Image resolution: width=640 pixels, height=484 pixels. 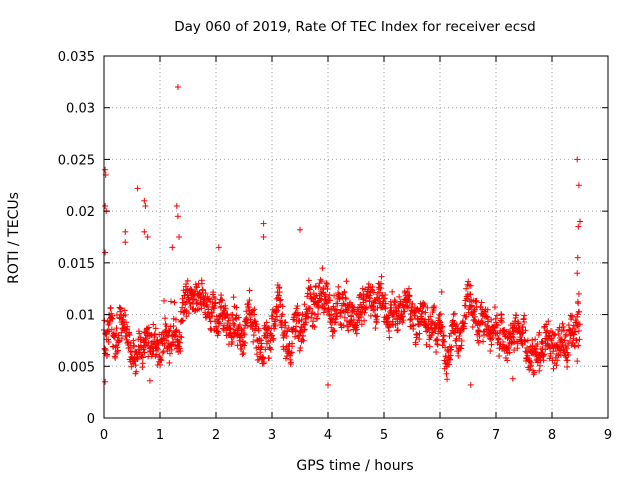 What do you see at coordinates (328, 435) in the screenshot?
I see `x-tick-label: 4` at bounding box center [328, 435].